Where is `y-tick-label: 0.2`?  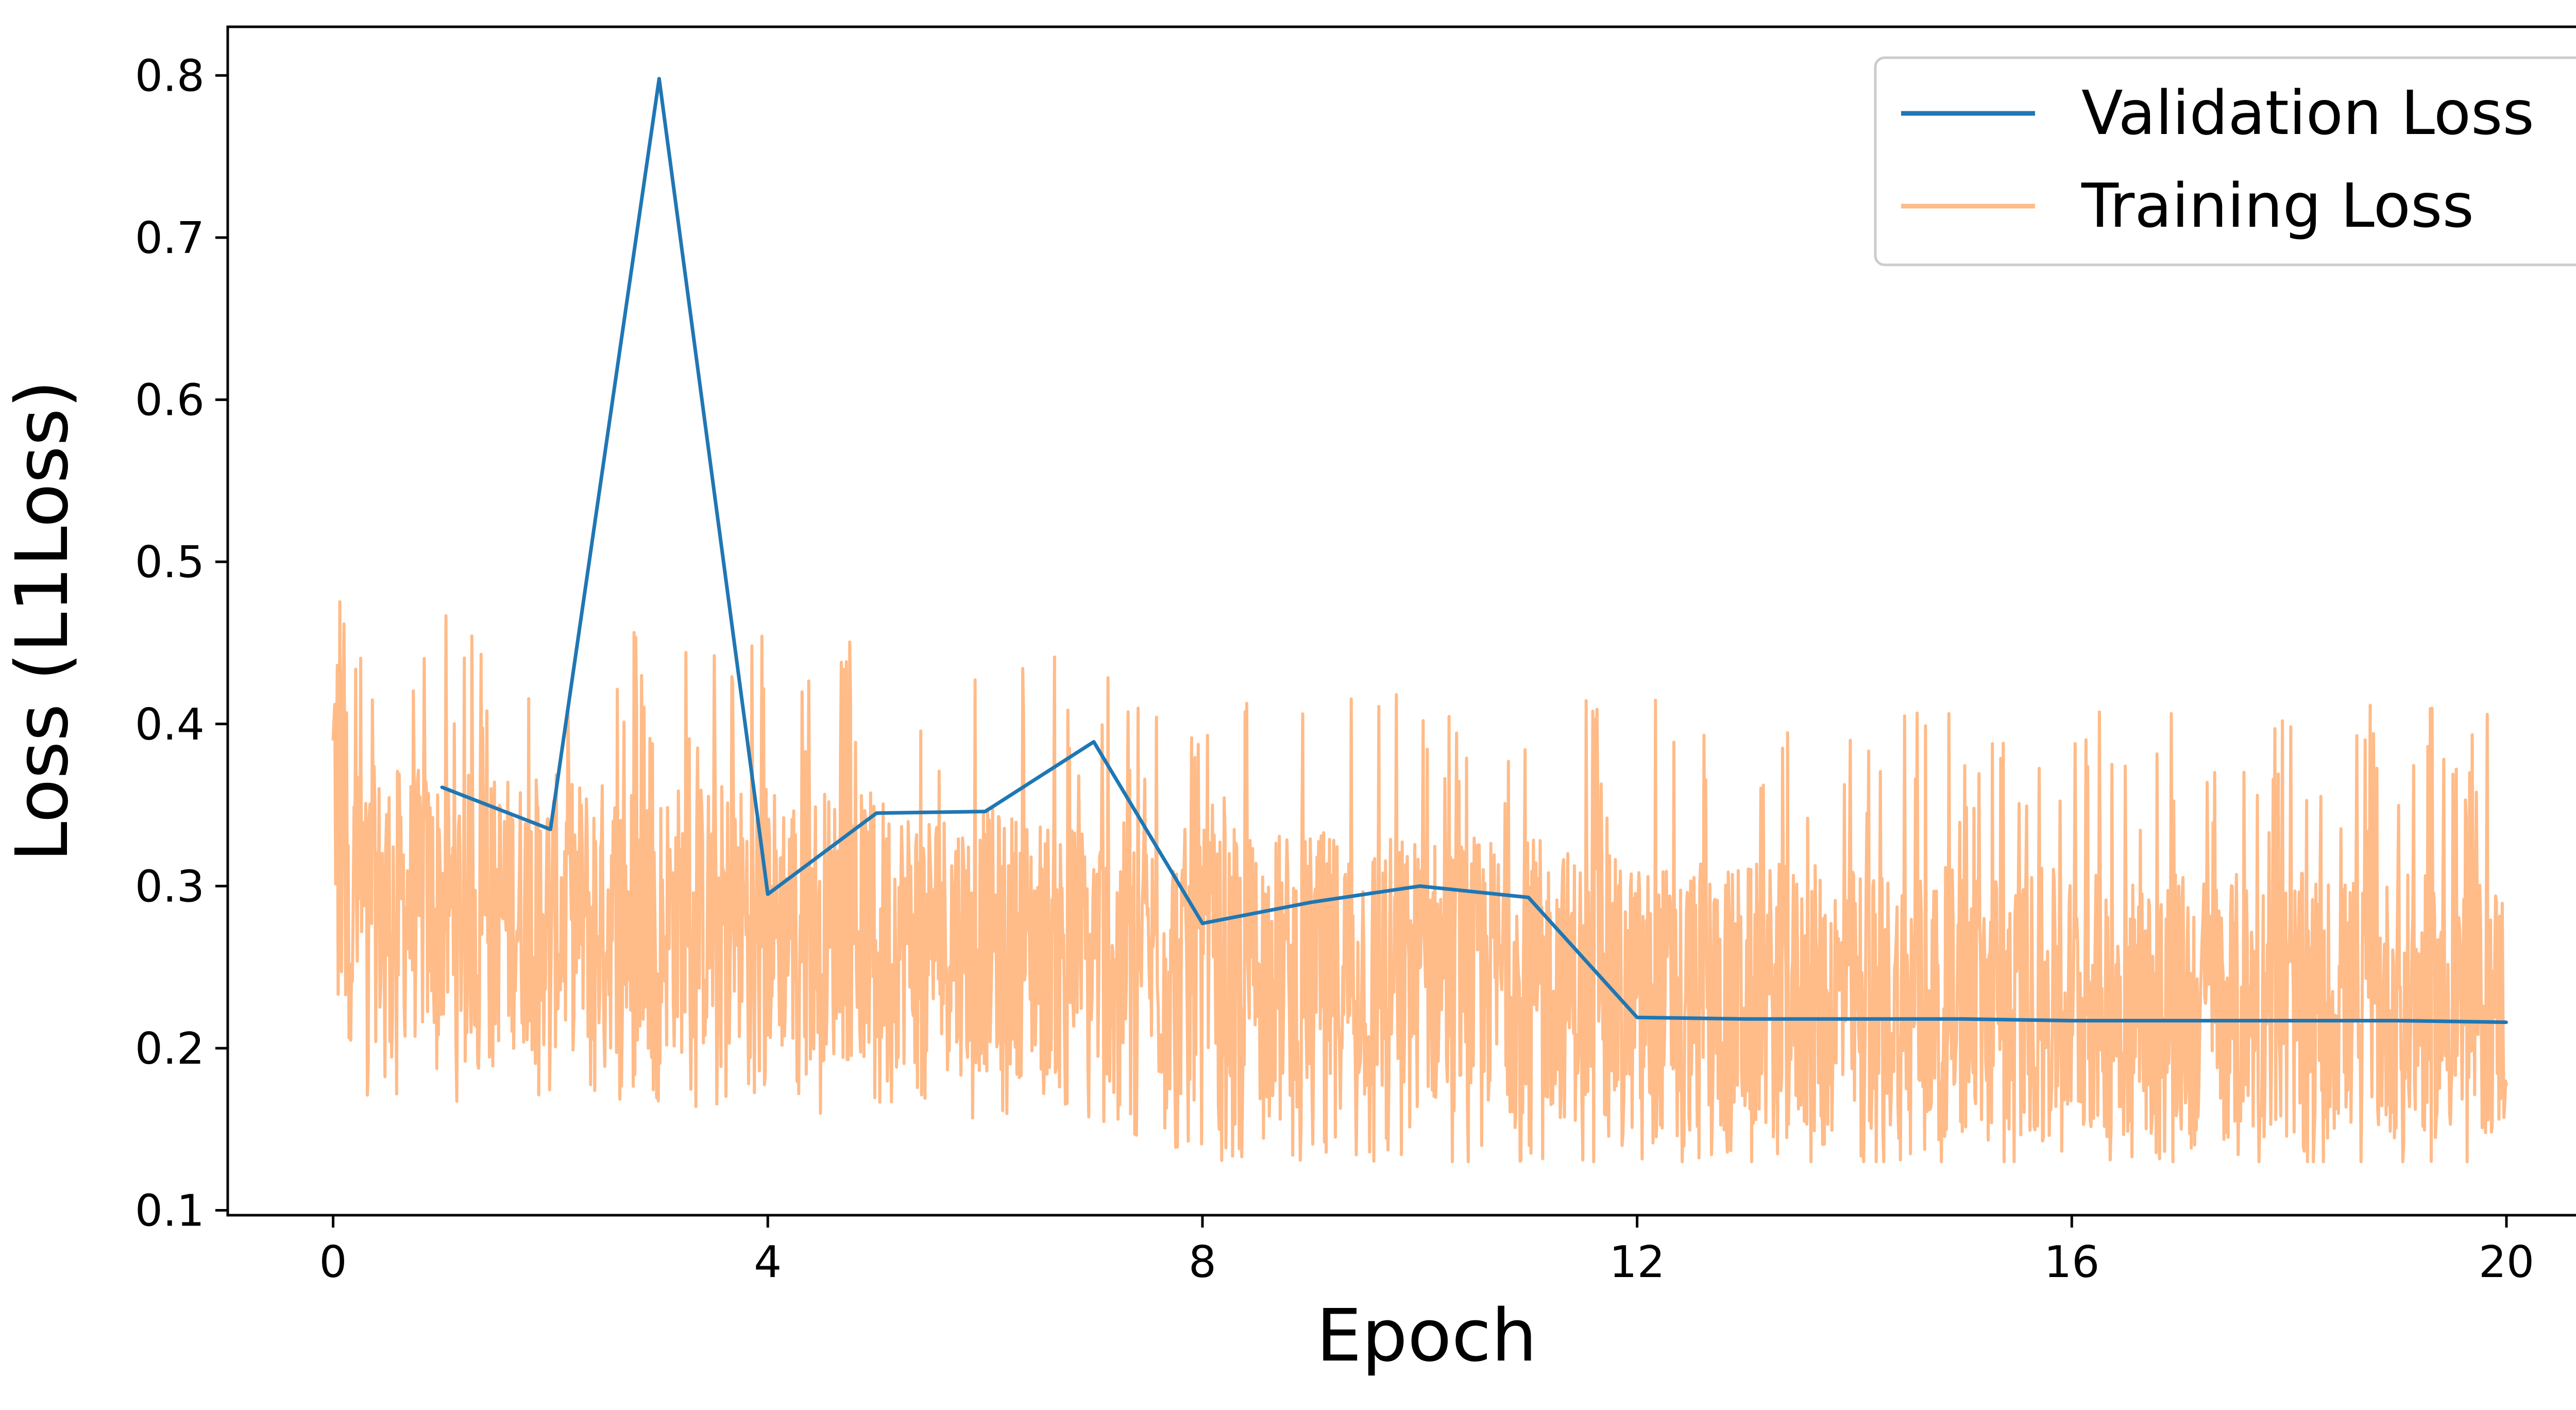 y-tick-label: 0.2 is located at coordinates (170, 1049).